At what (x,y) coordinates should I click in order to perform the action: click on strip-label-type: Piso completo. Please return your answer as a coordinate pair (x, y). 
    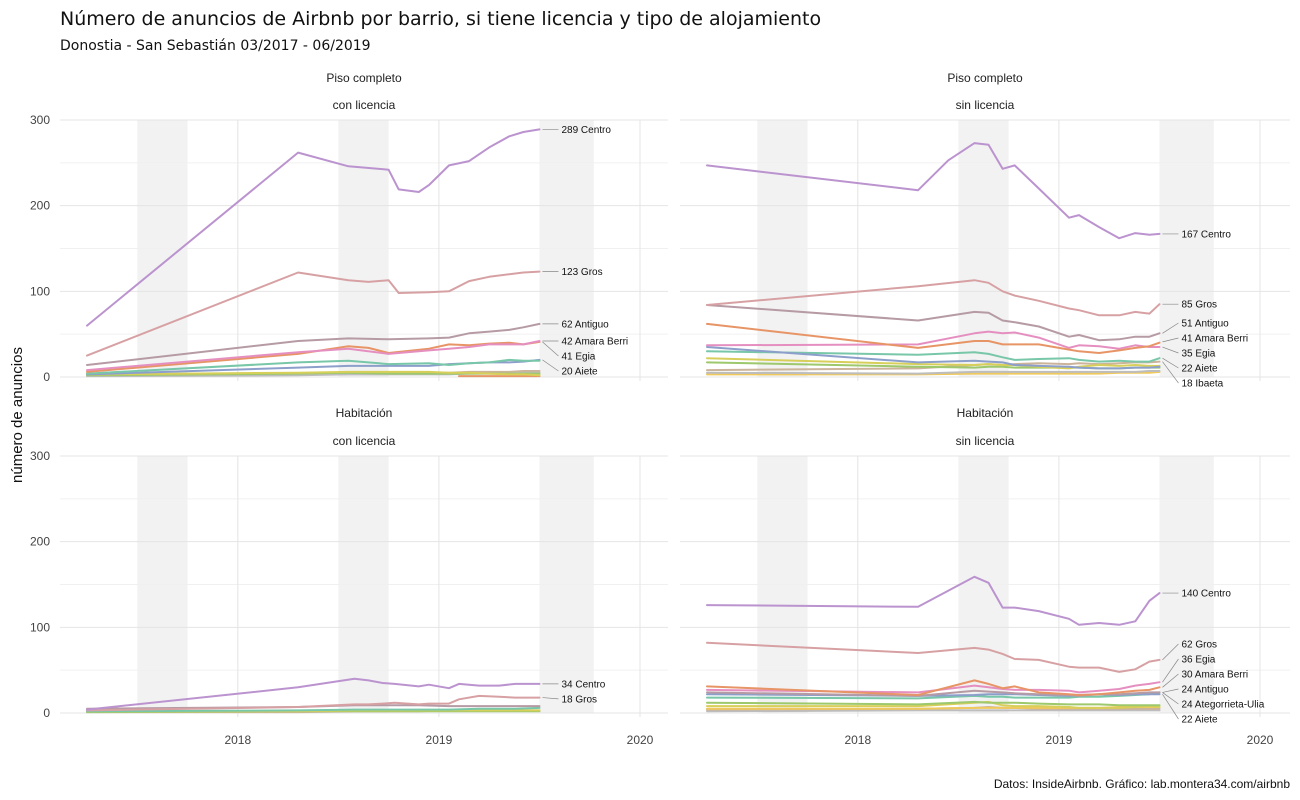
    Looking at the image, I should click on (985, 78).